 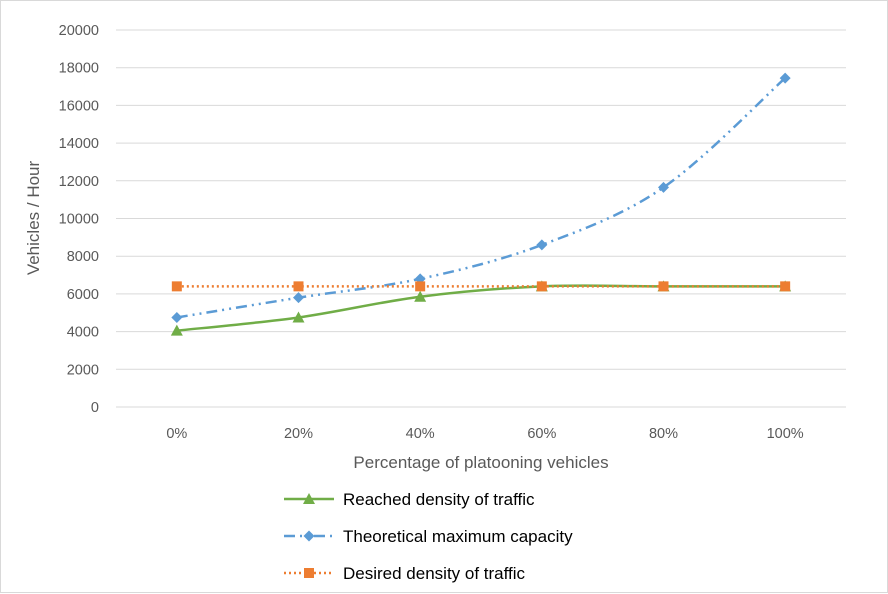 I want to click on legend-label: Theoretical maximum capacity, so click(x=458, y=536).